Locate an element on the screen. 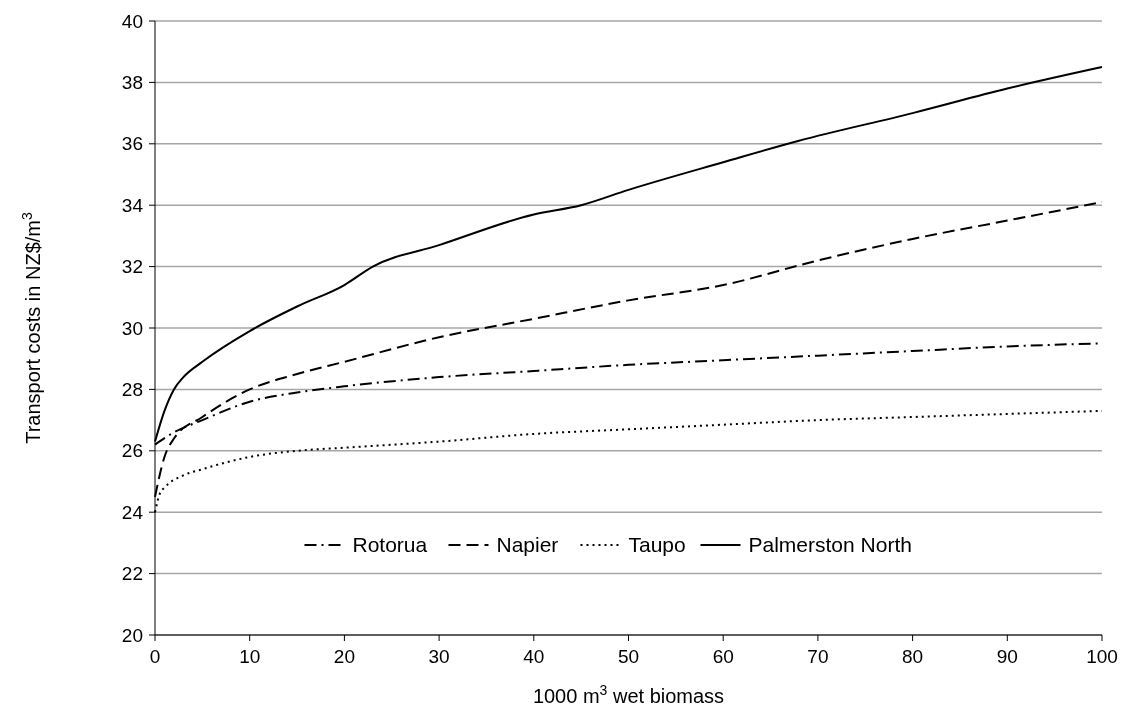 The image size is (1136, 715). x-tick-label: 70 is located at coordinates (818, 656).